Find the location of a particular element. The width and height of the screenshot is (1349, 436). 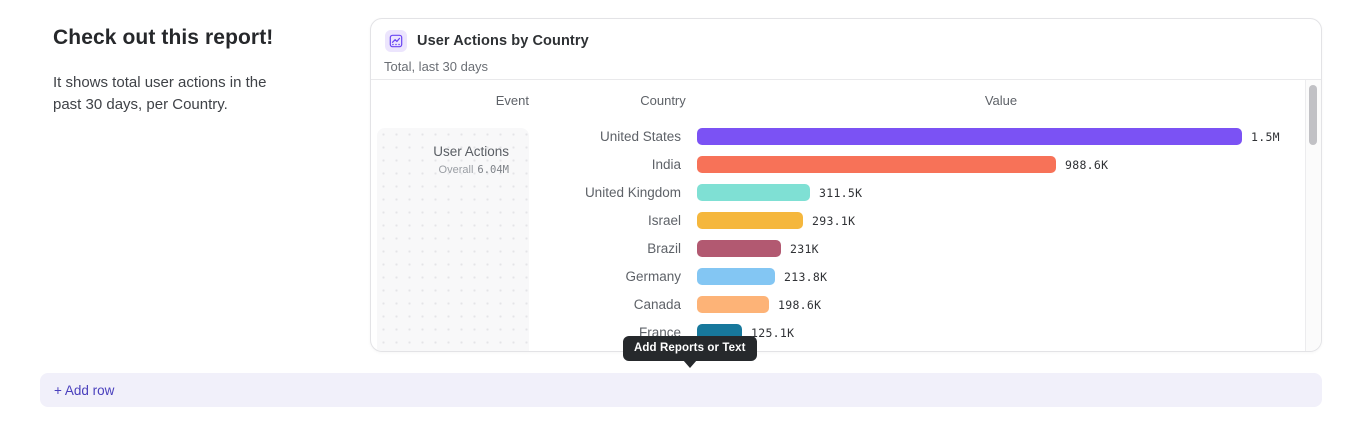

chart-row: Brazil 231K is located at coordinates (836, 248).